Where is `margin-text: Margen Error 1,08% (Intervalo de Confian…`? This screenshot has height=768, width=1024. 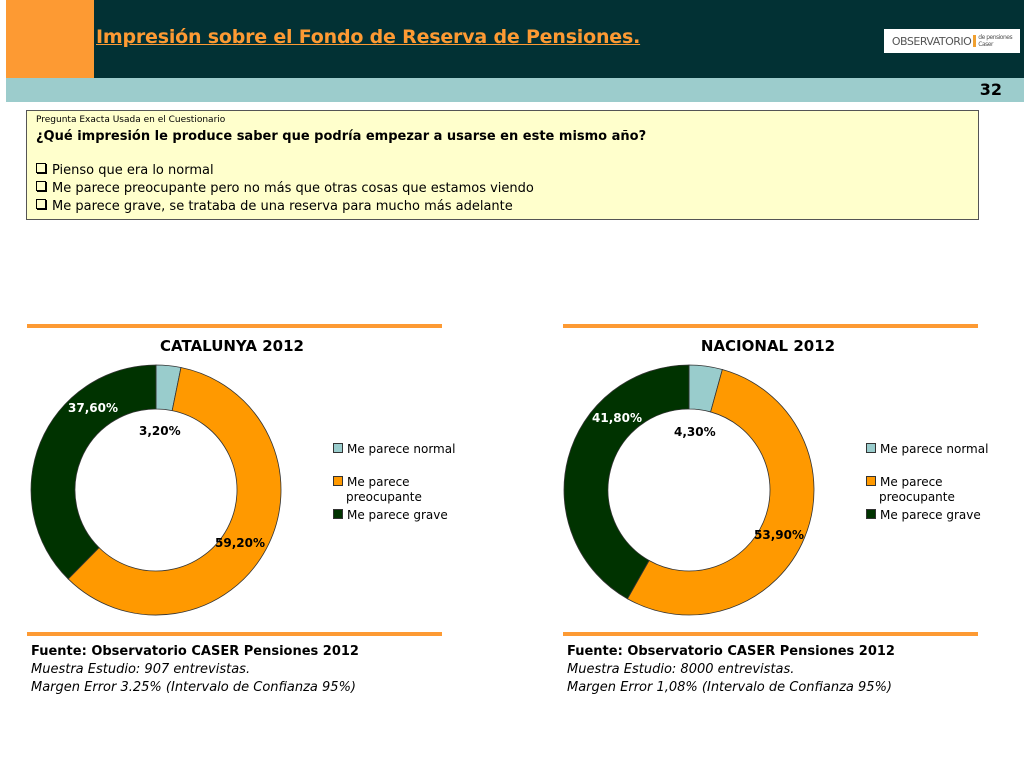 margin-text: Margen Error 1,08% (Intervalo de Confian… is located at coordinates (729, 687).